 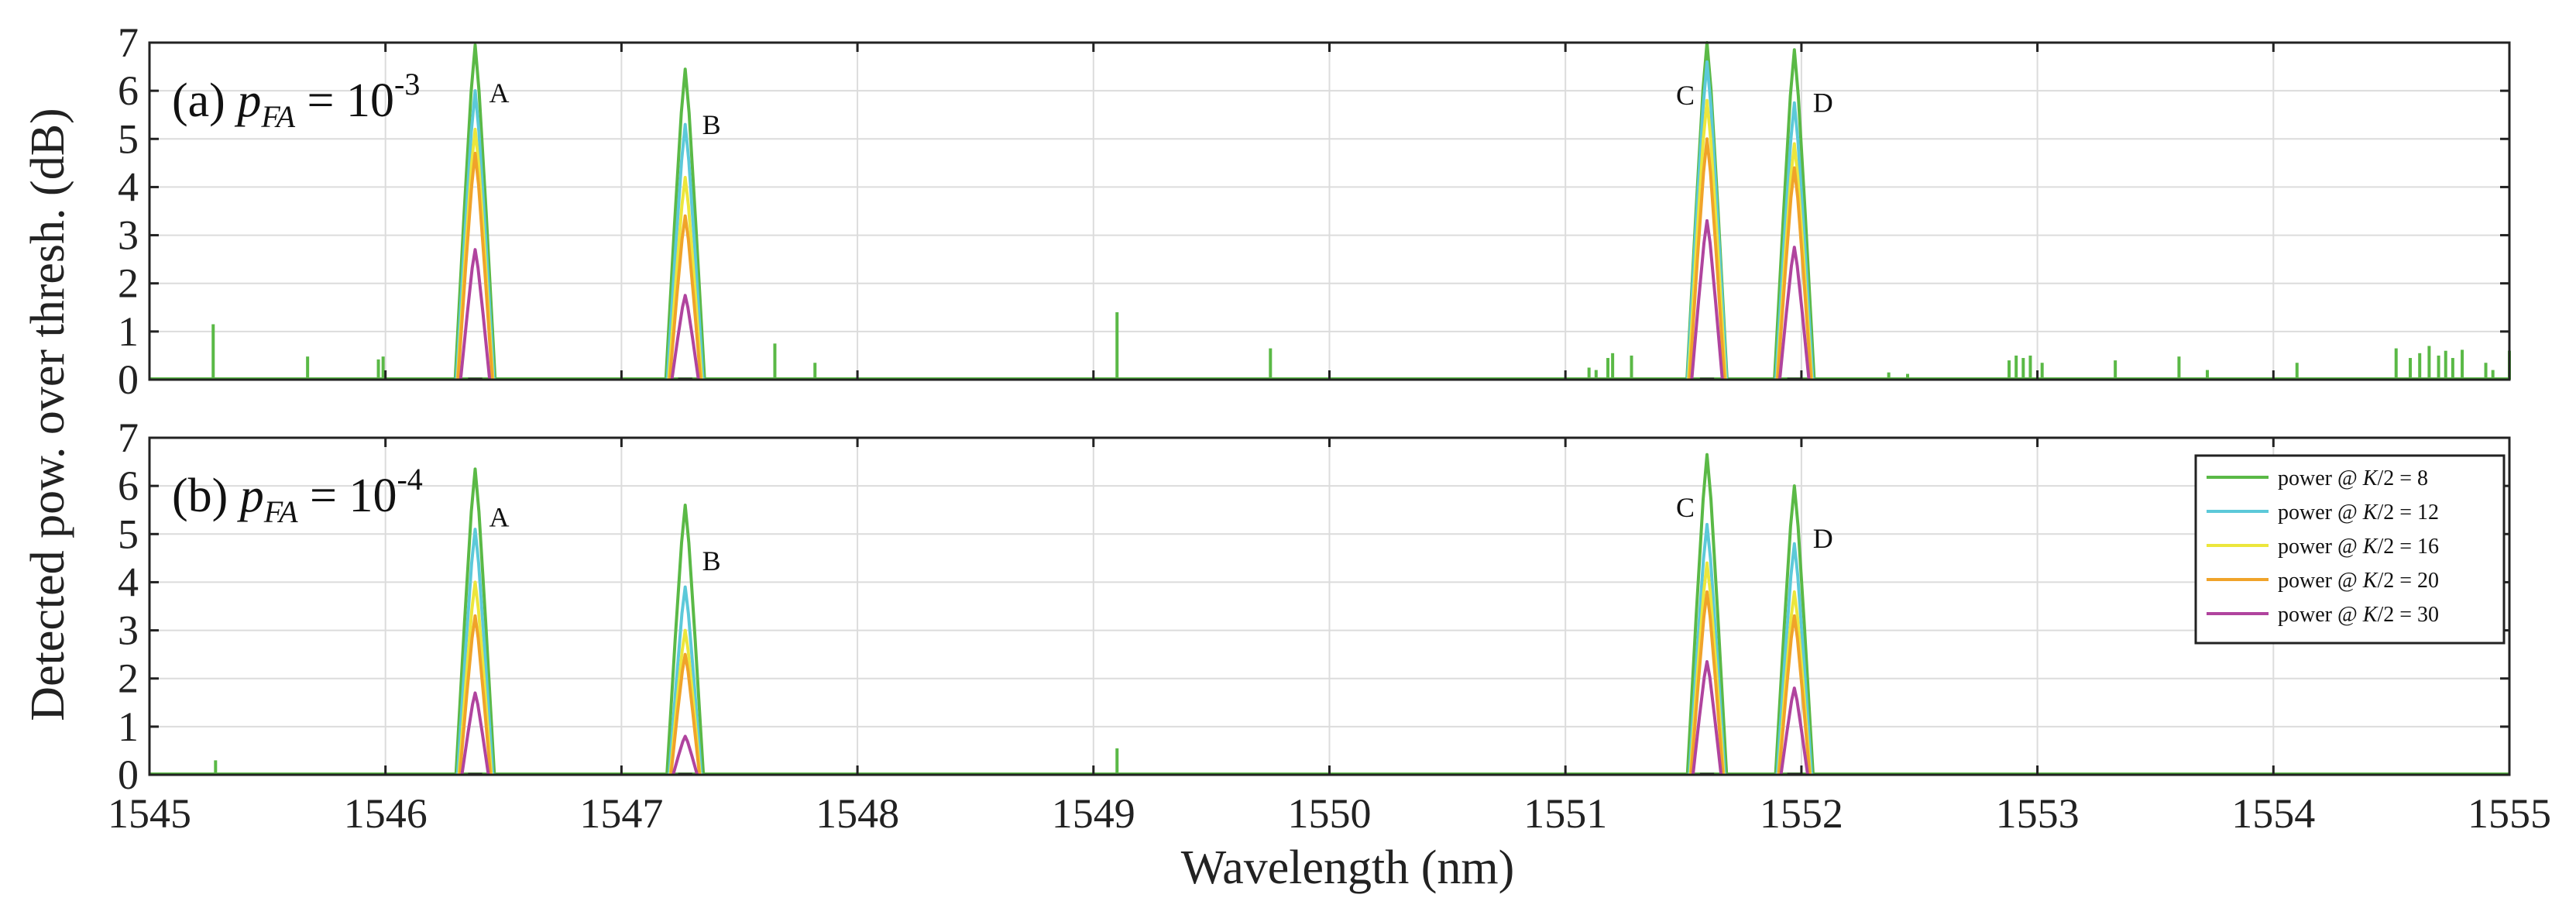 I want to click on legend-entry: power @ K/2 = 20, so click(x=2358, y=581).